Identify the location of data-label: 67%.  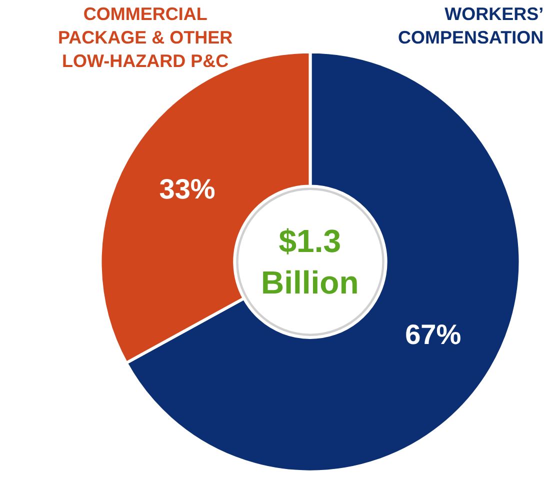
(433, 334).